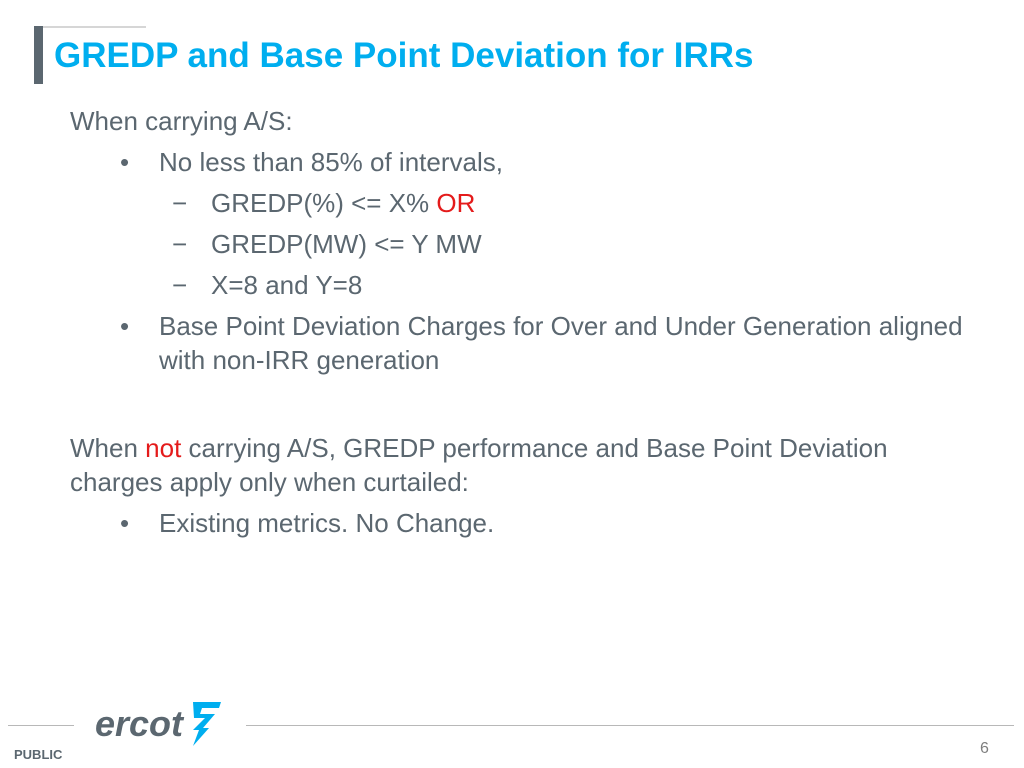  Describe the element at coordinates (41, 725) in the screenshot. I see `footer-rule-left` at that location.